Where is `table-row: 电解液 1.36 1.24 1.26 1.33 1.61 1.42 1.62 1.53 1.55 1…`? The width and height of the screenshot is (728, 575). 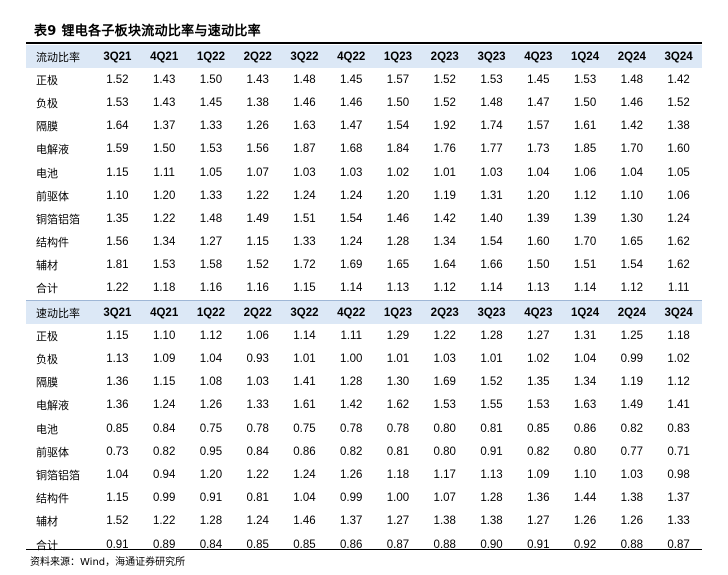 table-row: 电解液 1.36 1.24 1.26 1.33 1.61 1.42 1.62 1.53 1.55 1… is located at coordinates (364, 405).